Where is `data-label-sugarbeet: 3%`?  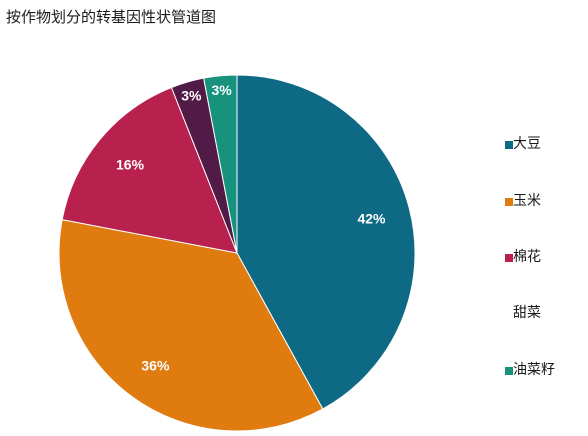
data-label-sugarbeet: 3% is located at coordinates (191, 96).